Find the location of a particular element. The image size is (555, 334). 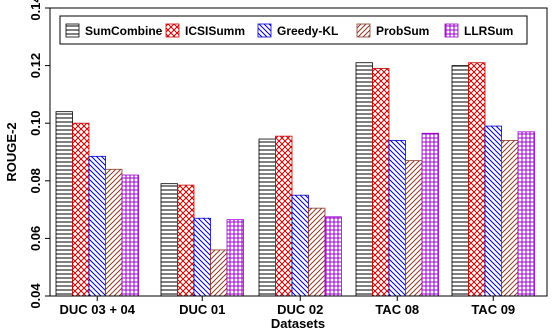

legend-swatch-greedy-kl is located at coordinates (264, 30).